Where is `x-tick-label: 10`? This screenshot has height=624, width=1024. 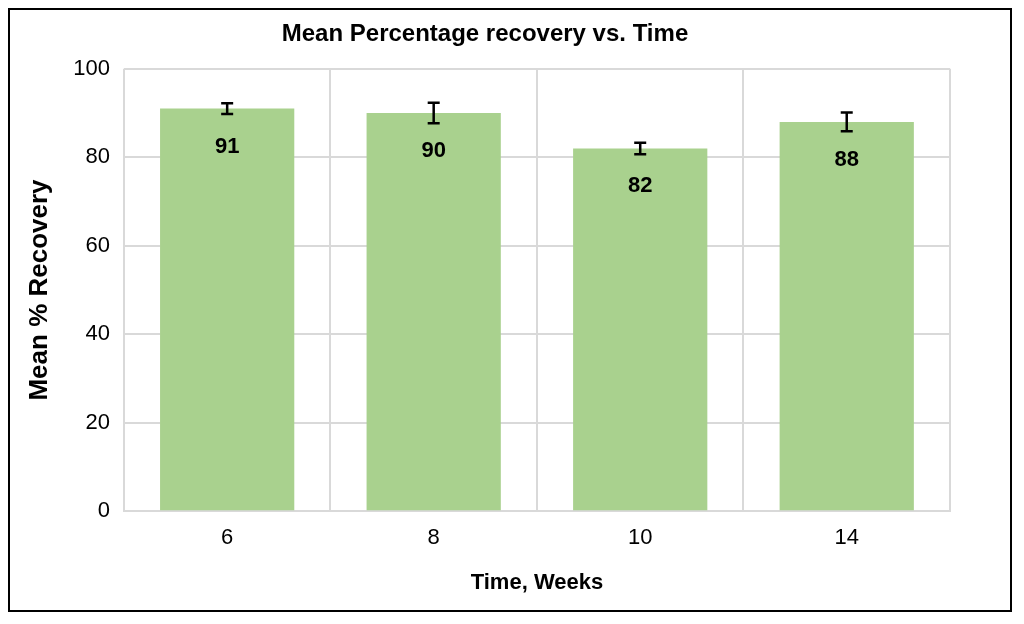
x-tick-label: 10 is located at coordinates (640, 537).